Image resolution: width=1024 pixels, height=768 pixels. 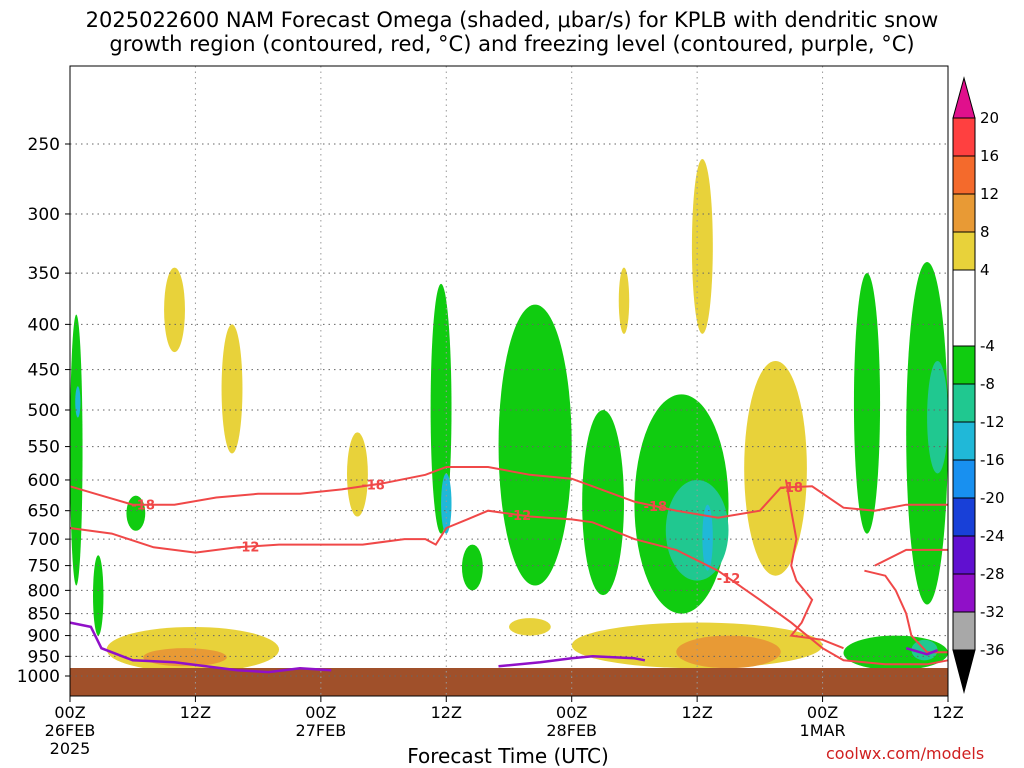 I want to click on colorbar-label: -36, so click(x=992, y=650).